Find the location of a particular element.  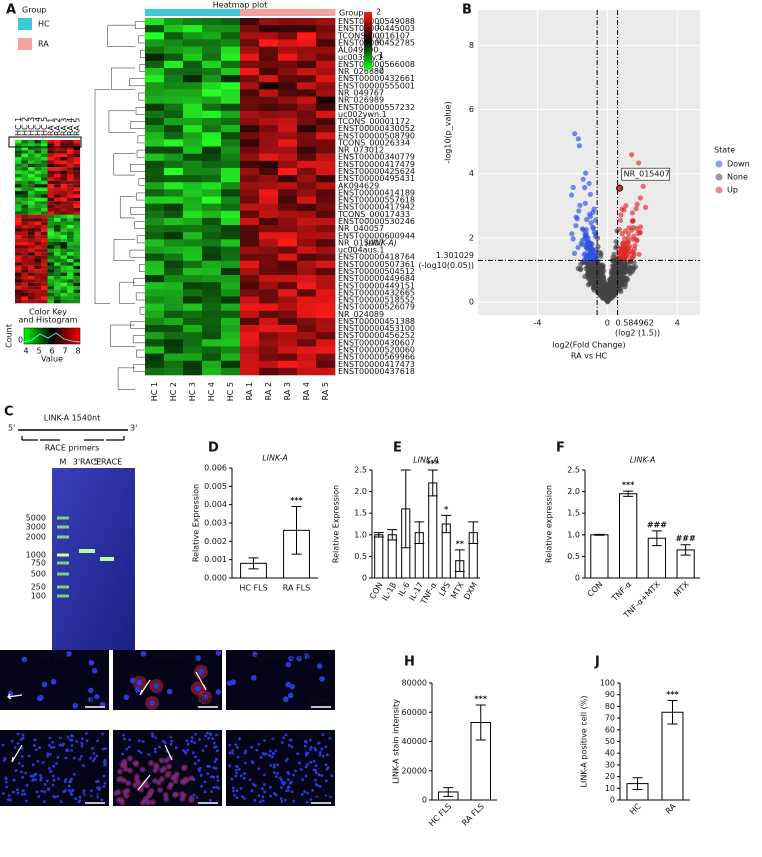

group-bar is located at coordinates (211, 12).